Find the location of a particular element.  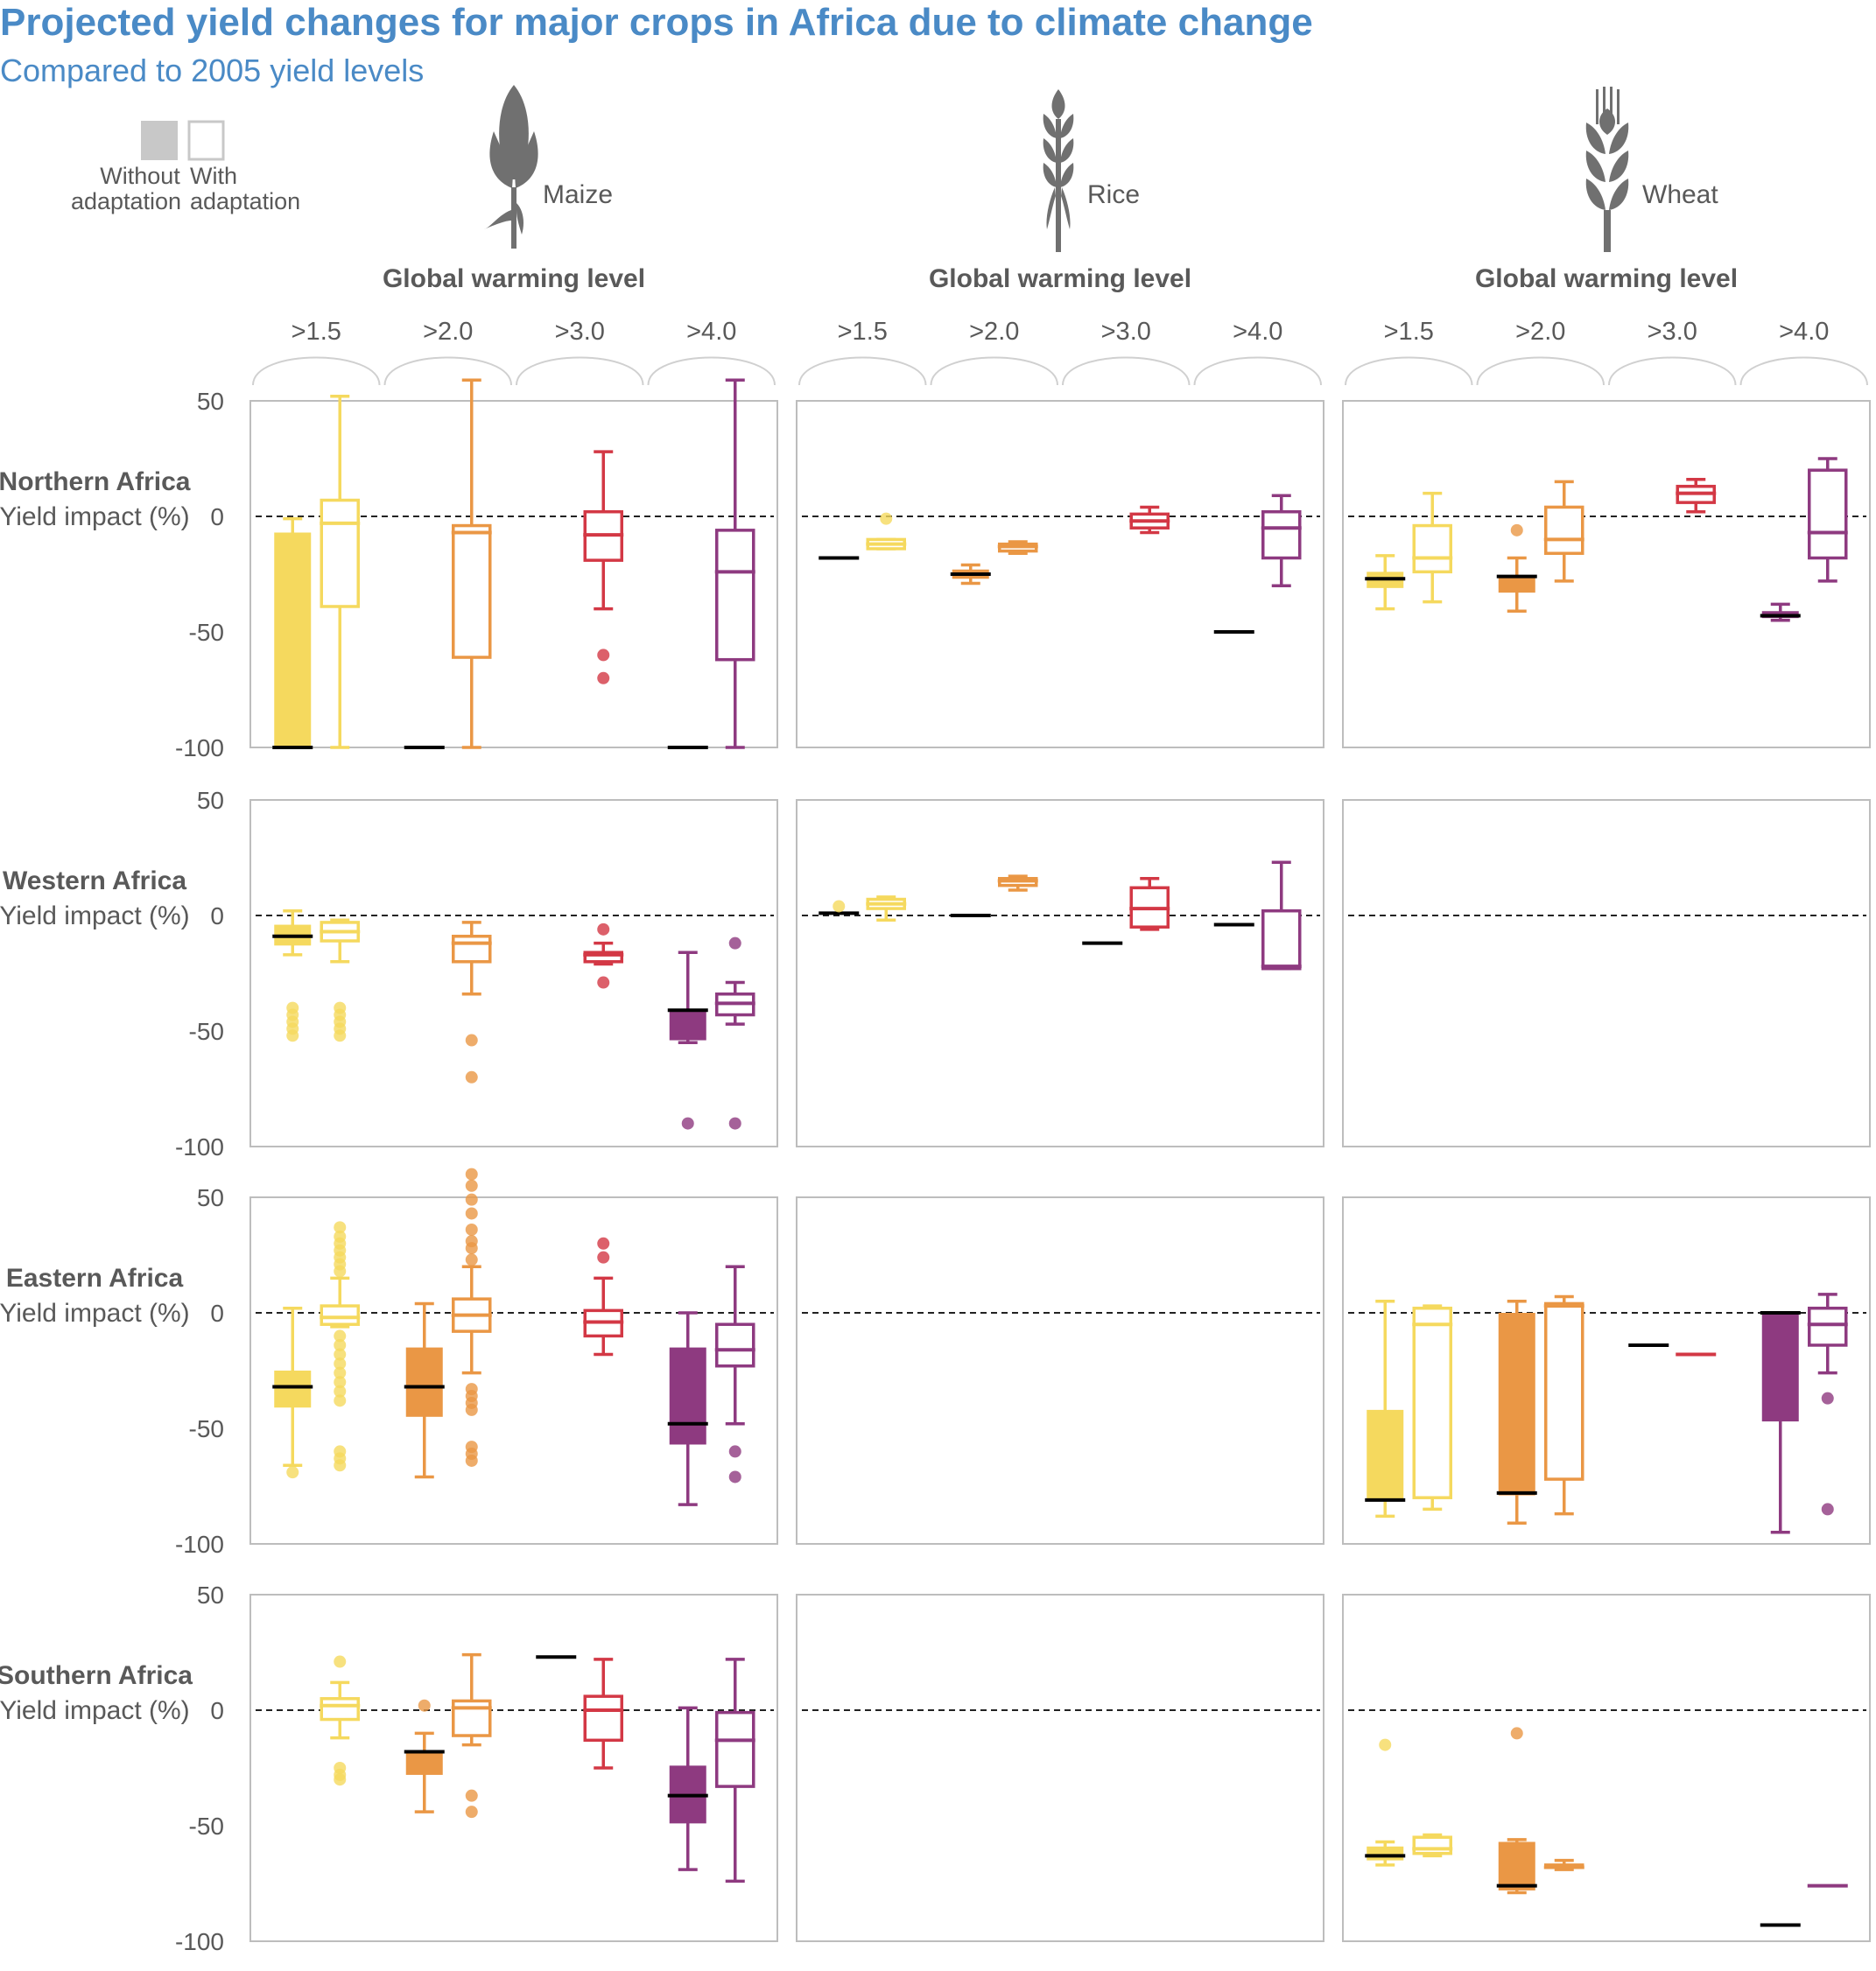

legend-without-label-2: adaptation is located at coordinates (126, 201).